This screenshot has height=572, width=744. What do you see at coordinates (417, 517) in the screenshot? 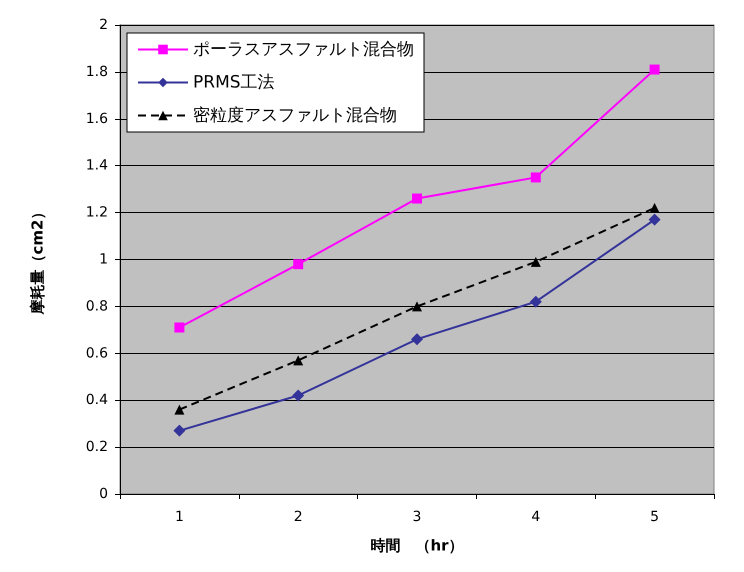
I see `x-tick-label: 3` at bounding box center [417, 517].